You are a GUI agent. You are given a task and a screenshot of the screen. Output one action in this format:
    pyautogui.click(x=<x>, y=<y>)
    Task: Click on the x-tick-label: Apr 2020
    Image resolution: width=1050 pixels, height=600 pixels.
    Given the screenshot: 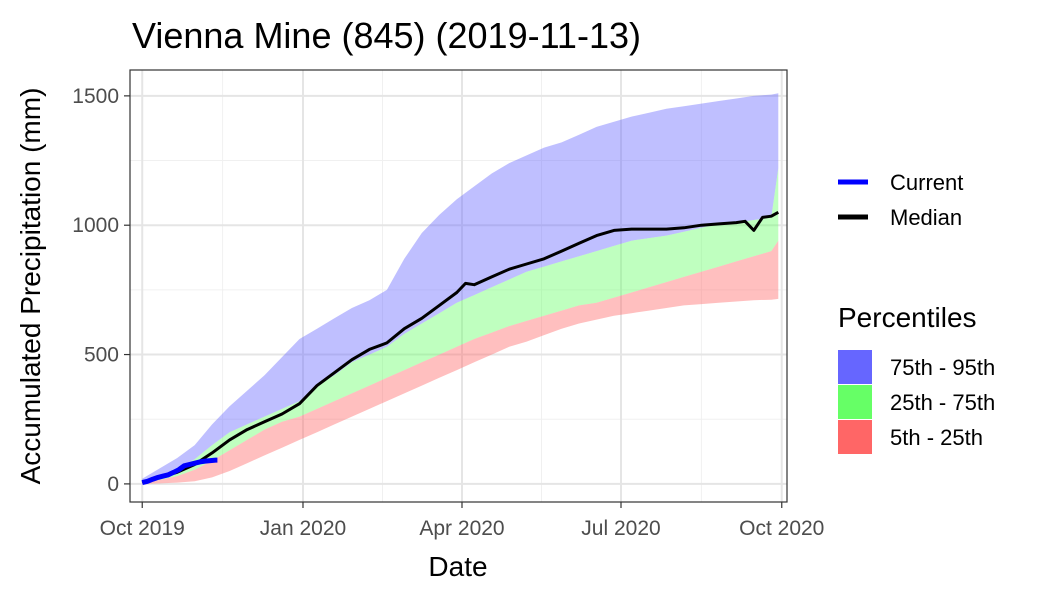 What is the action you would take?
    pyautogui.click(x=461, y=528)
    